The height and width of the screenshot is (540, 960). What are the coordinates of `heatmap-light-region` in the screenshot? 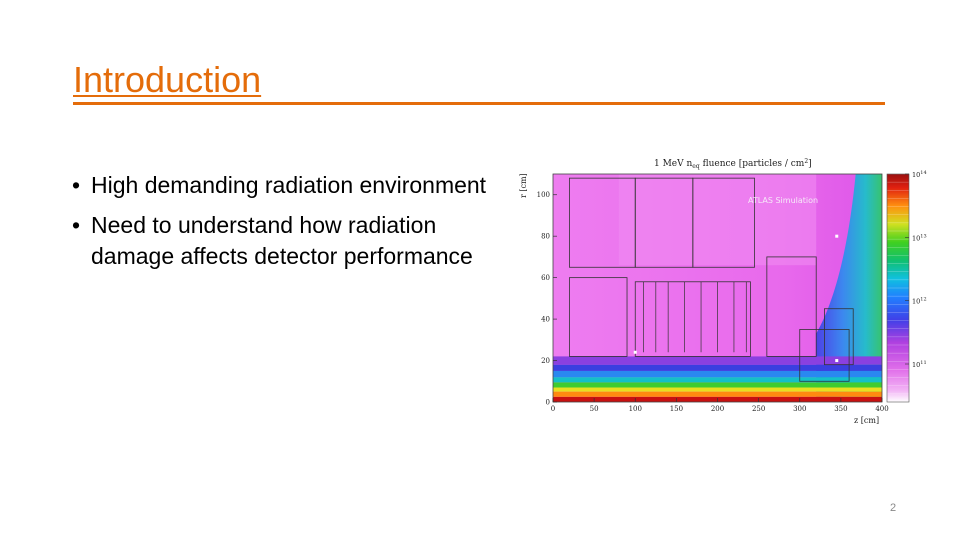 It's located at (717, 220).